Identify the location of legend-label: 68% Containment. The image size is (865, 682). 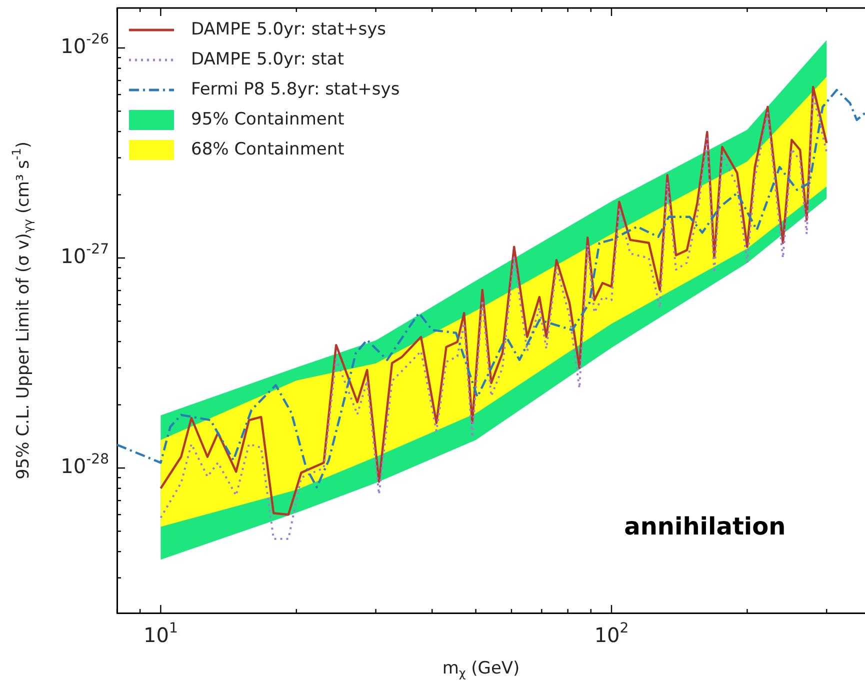
(268, 149).